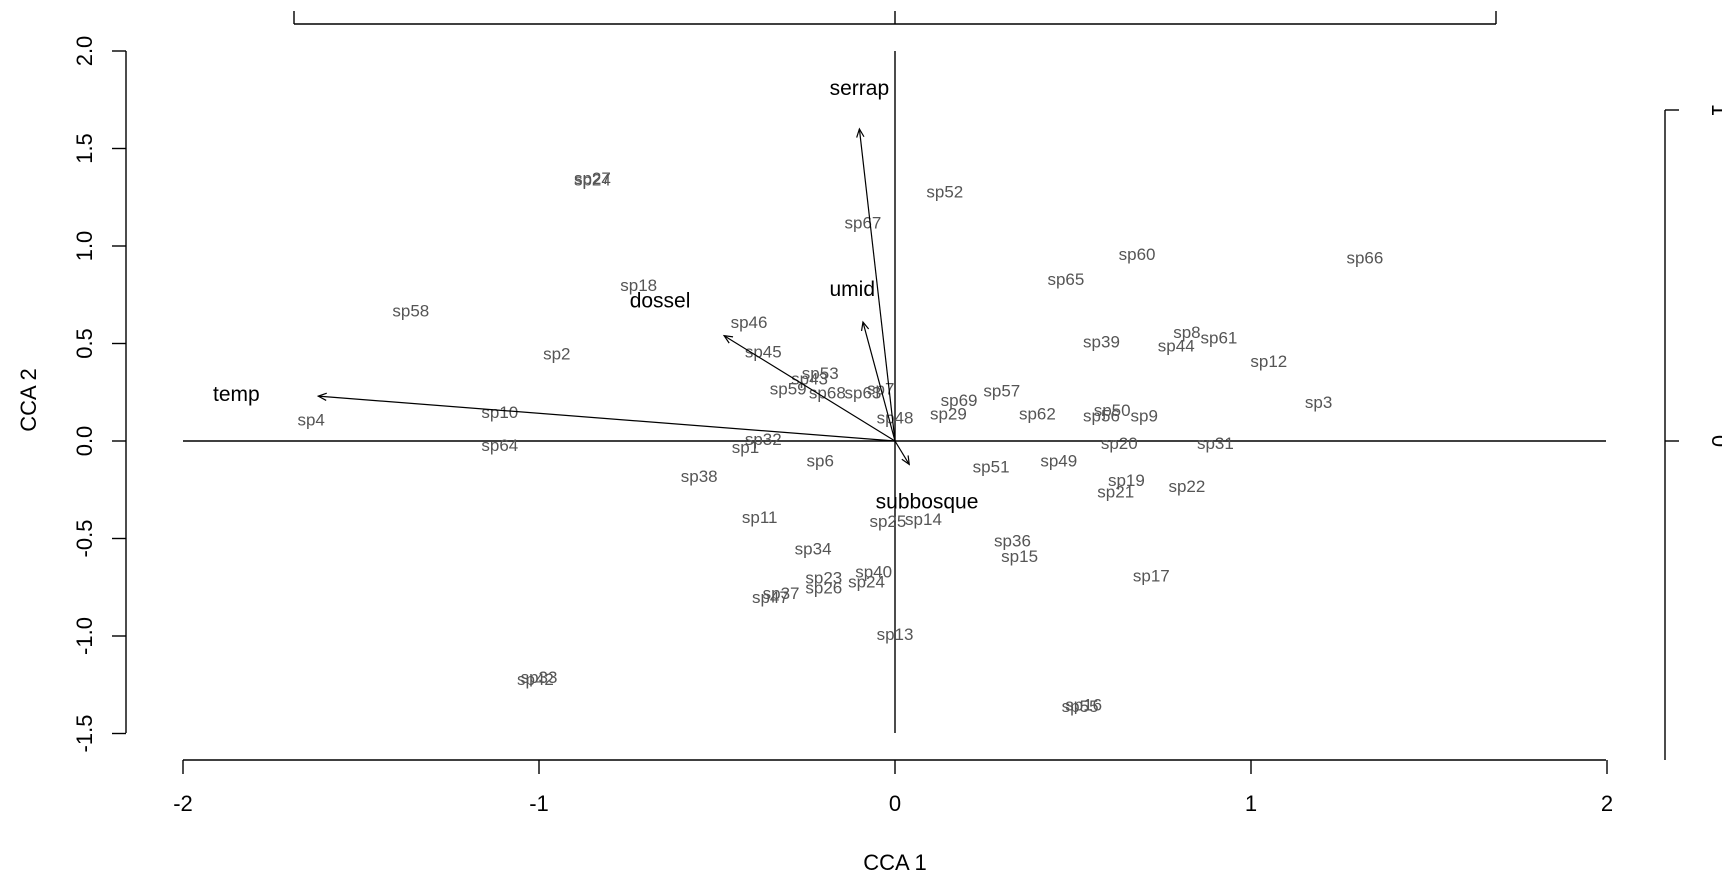  What do you see at coordinates (699, 476) in the screenshot?
I see `species-label-sp38: sp38` at bounding box center [699, 476].